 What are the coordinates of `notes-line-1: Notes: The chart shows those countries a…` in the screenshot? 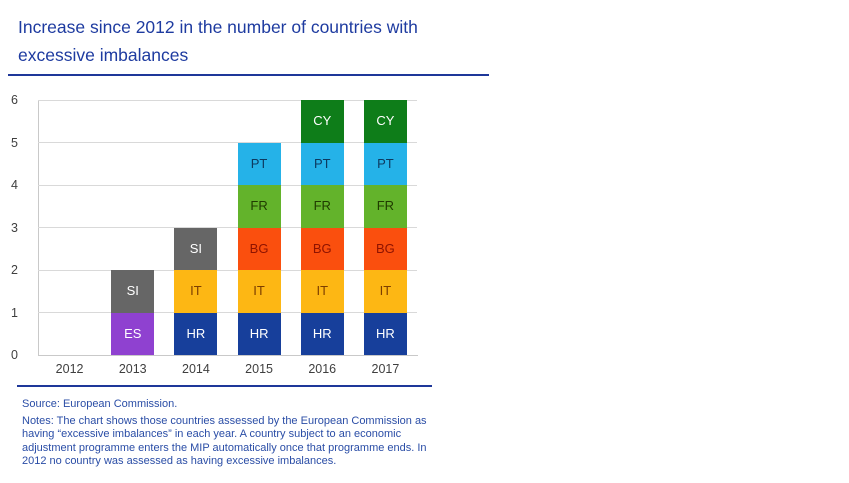 It's located at (224, 420).